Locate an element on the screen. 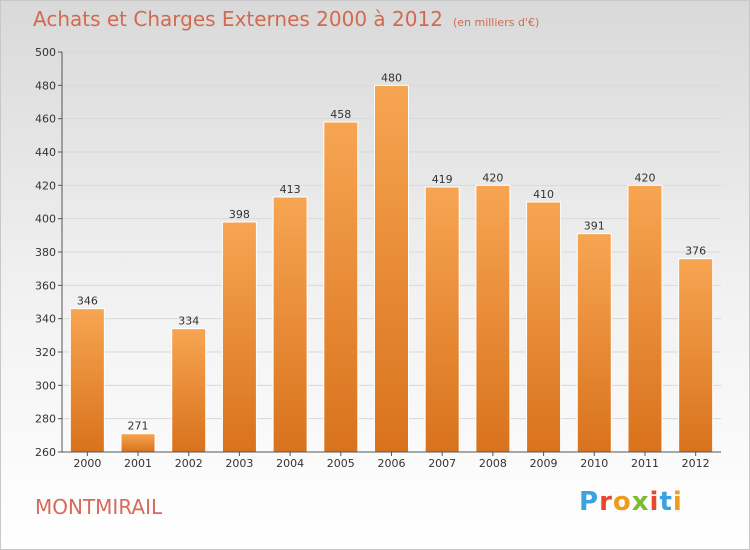 Image resolution: width=750 pixels, height=550 pixels. bar-2004 is located at coordinates (290, 324).